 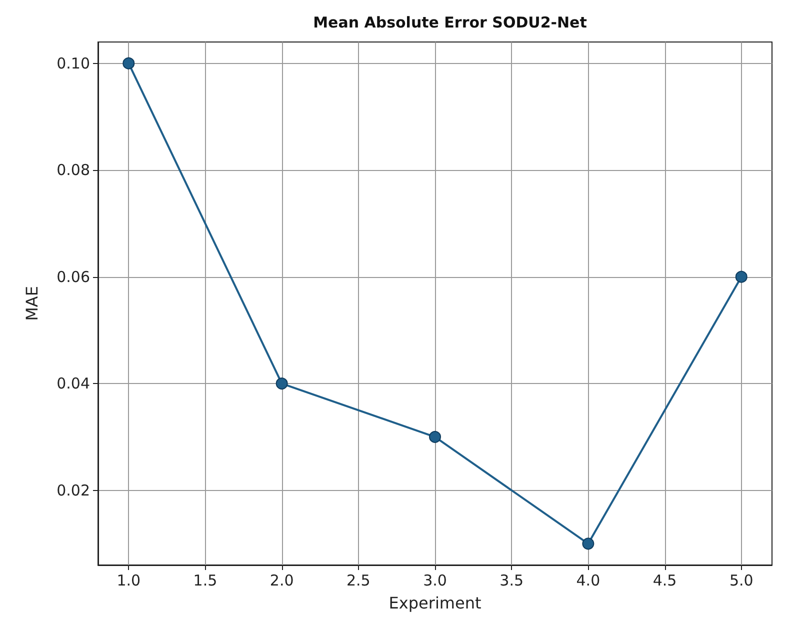 What do you see at coordinates (73, 170) in the screenshot?
I see `y-tick-label: 0.08` at bounding box center [73, 170].